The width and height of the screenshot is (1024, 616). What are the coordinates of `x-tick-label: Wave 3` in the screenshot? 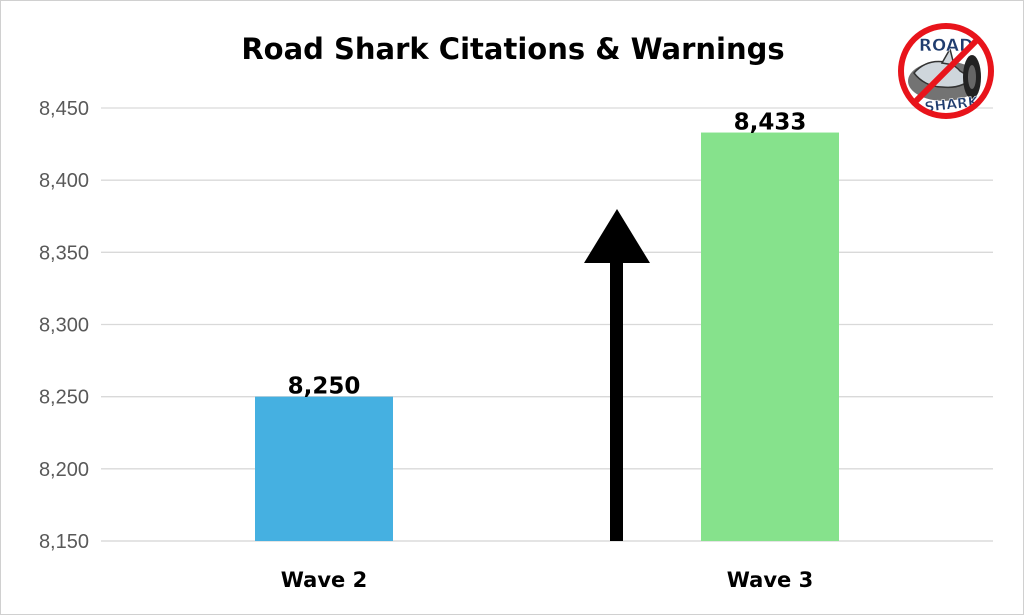 It's located at (770, 580).